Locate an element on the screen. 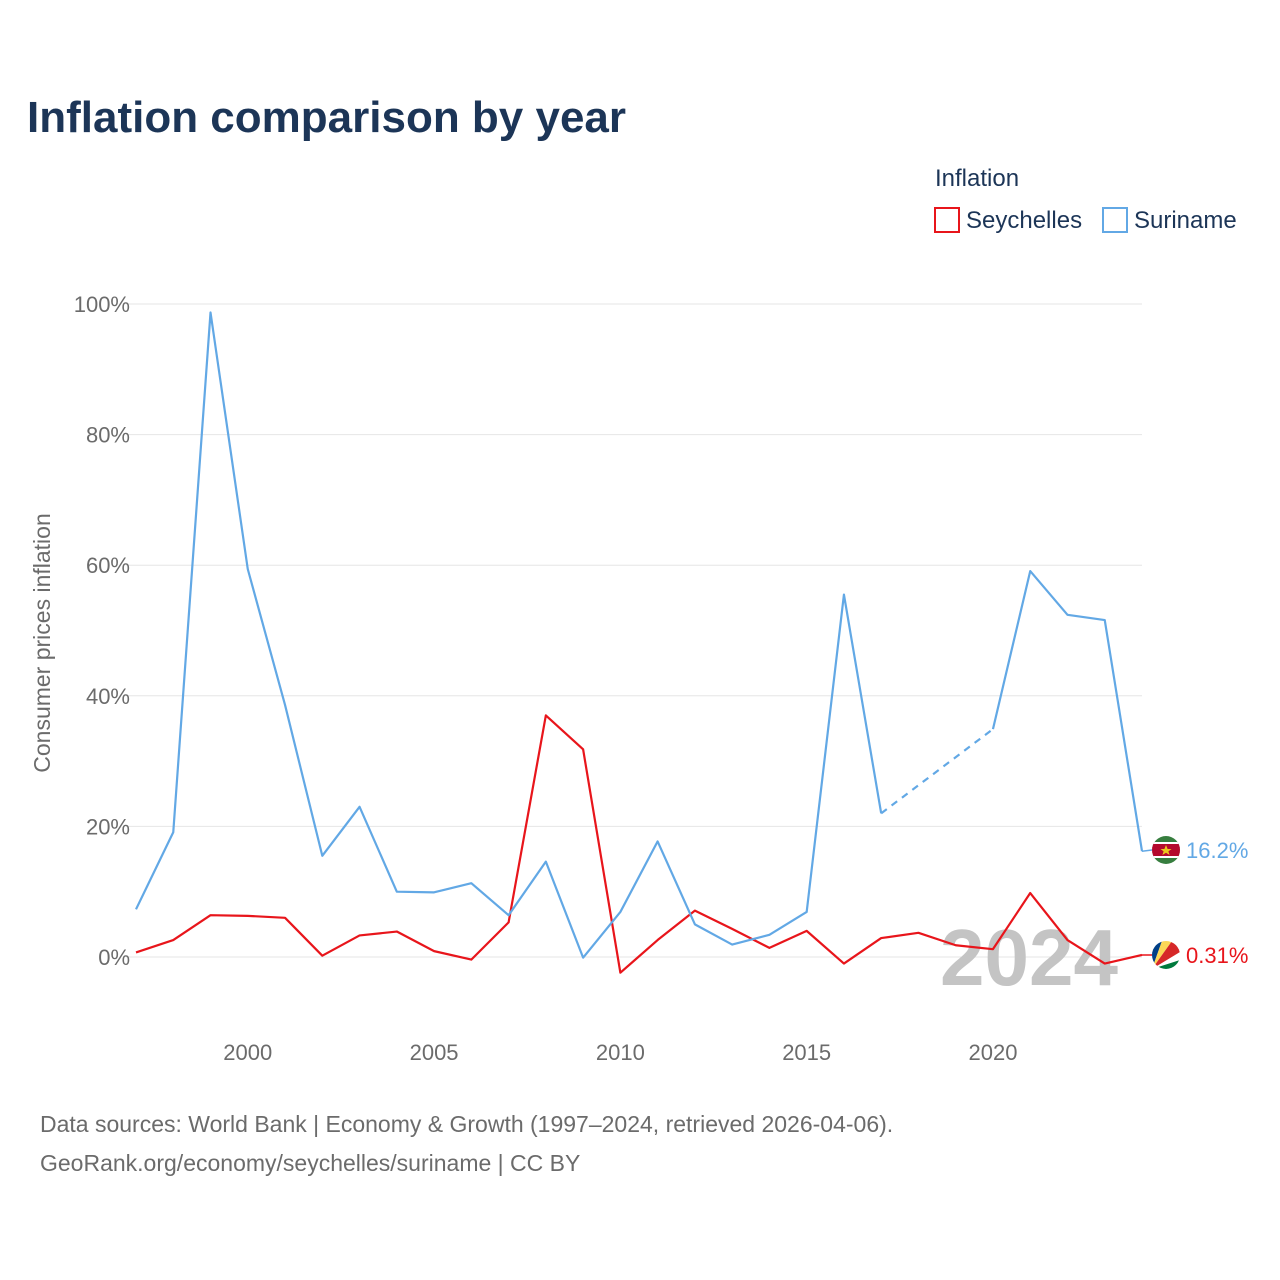 The height and width of the screenshot is (1280, 1280). x-tick-label: 2005 is located at coordinates (434, 1052).